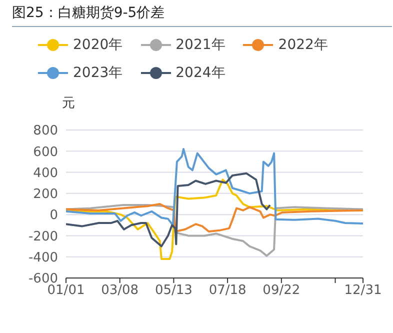 This screenshot has width=393, height=333. I want to click on legend-label: 2022年, so click(303, 45).